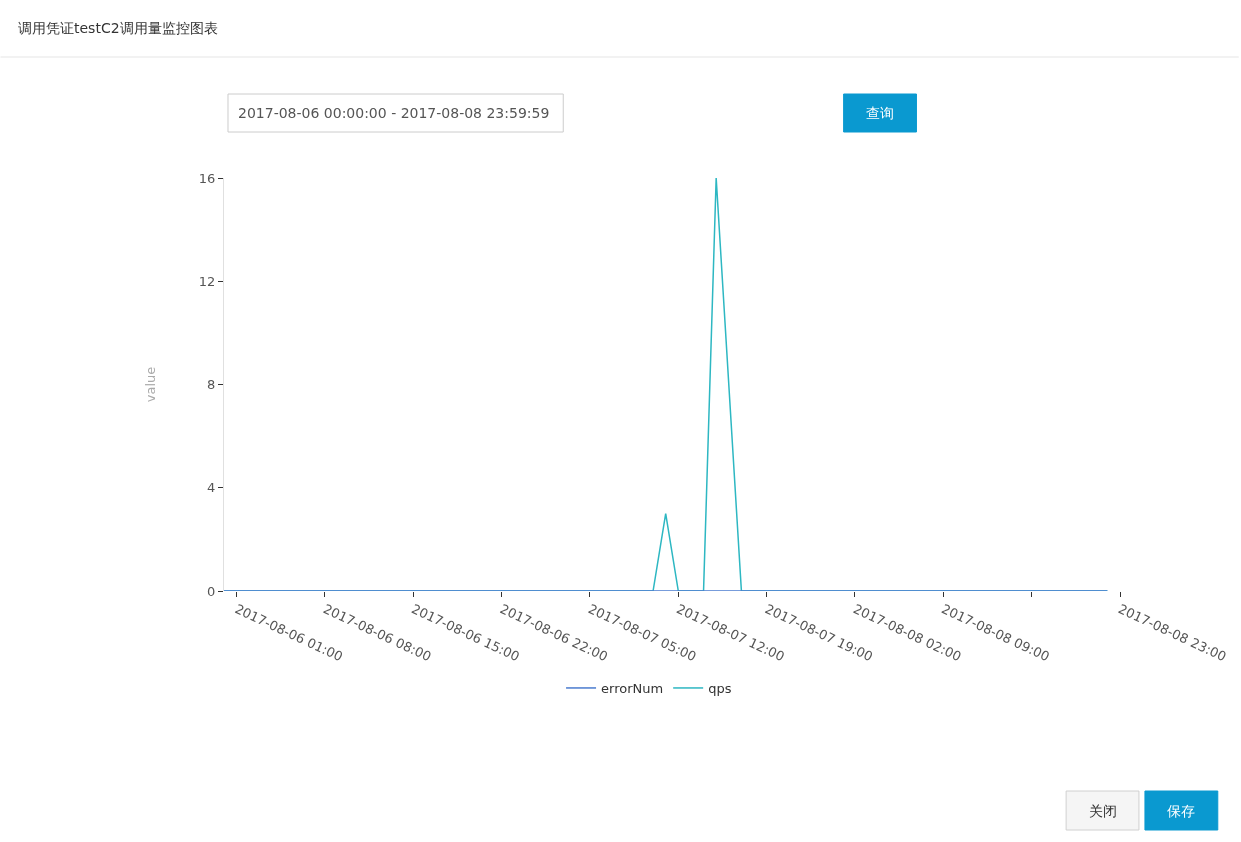 Image resolution: width=1241 pixels, height=842 pixels. I want to click on y-tick-label: 0, so click(211, 591).